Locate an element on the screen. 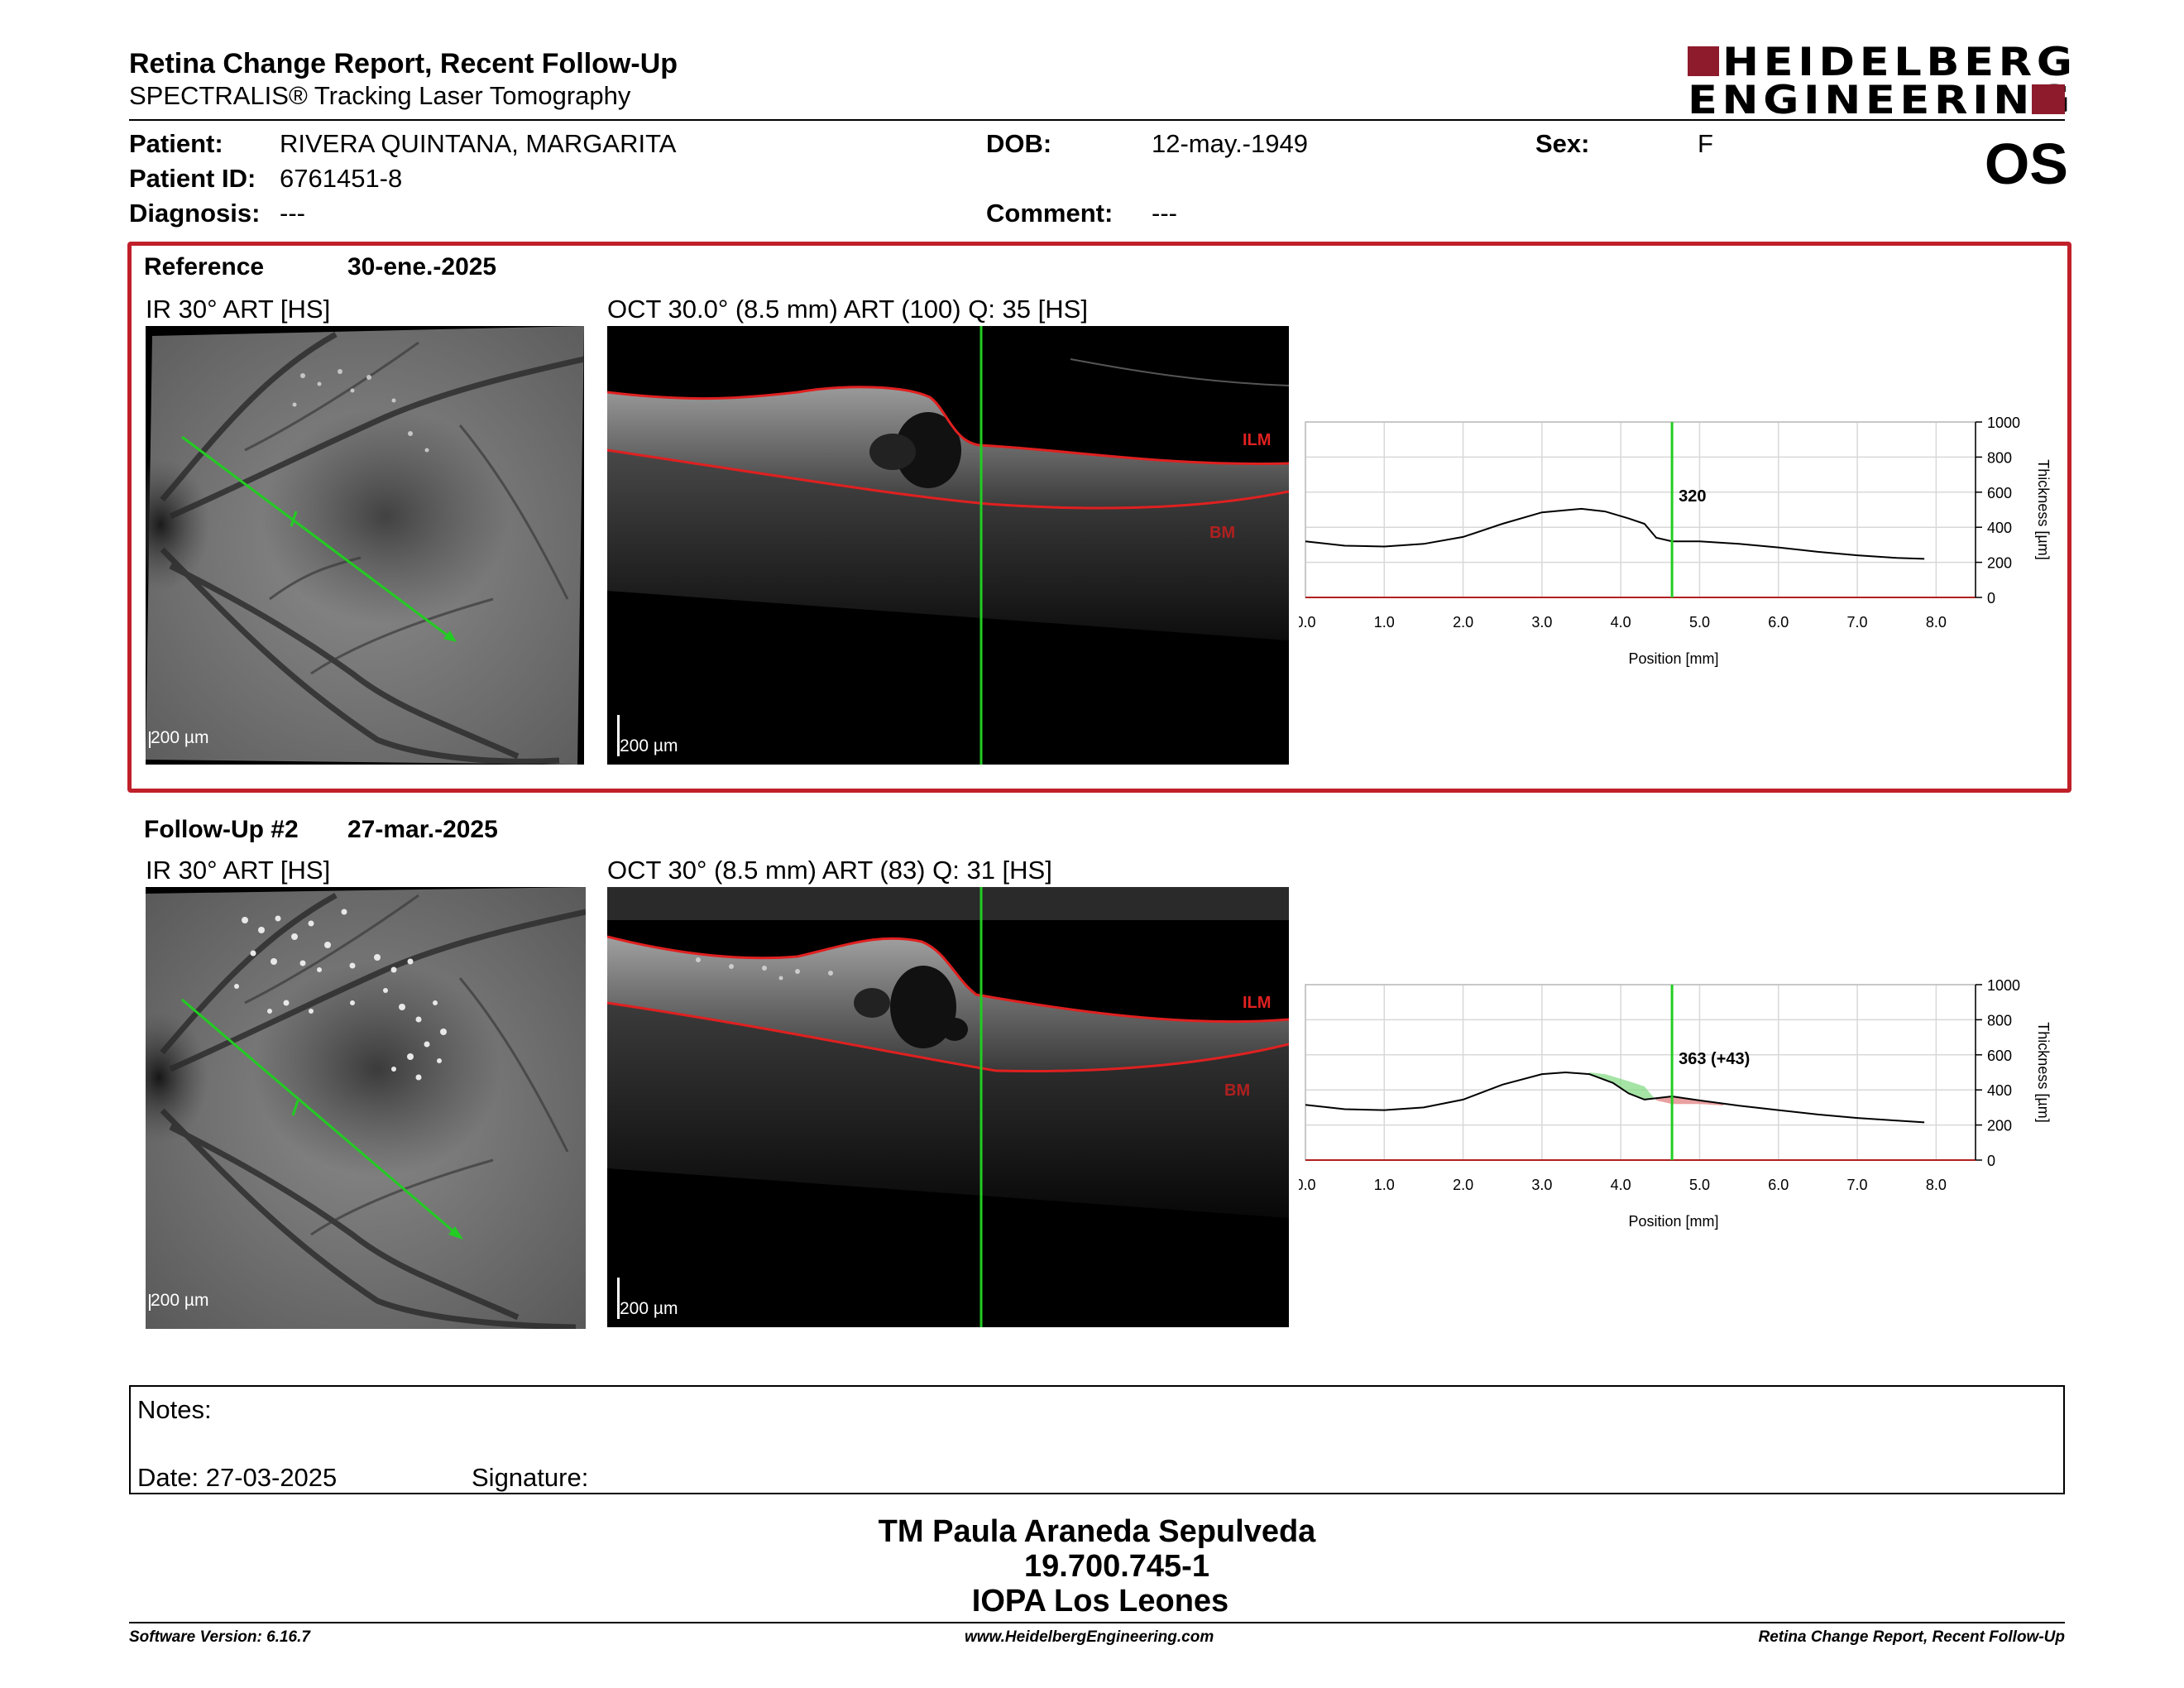 The width and height of the screenshot is (2184, 1688). logo-line2: ENGINEERING is located at coordinates (1881, 100).